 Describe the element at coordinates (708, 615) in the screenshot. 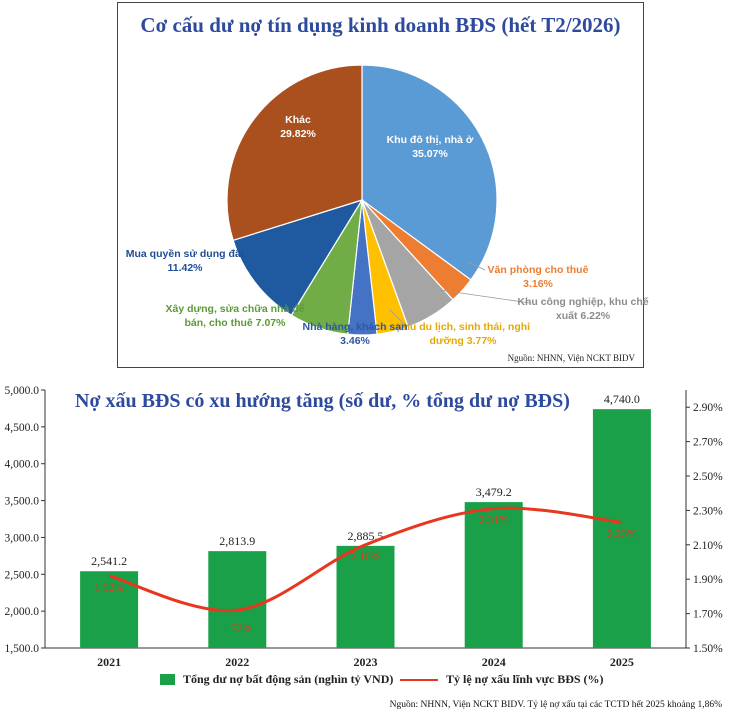

I see `right-axis-tick-label: 1.70%` at that location.